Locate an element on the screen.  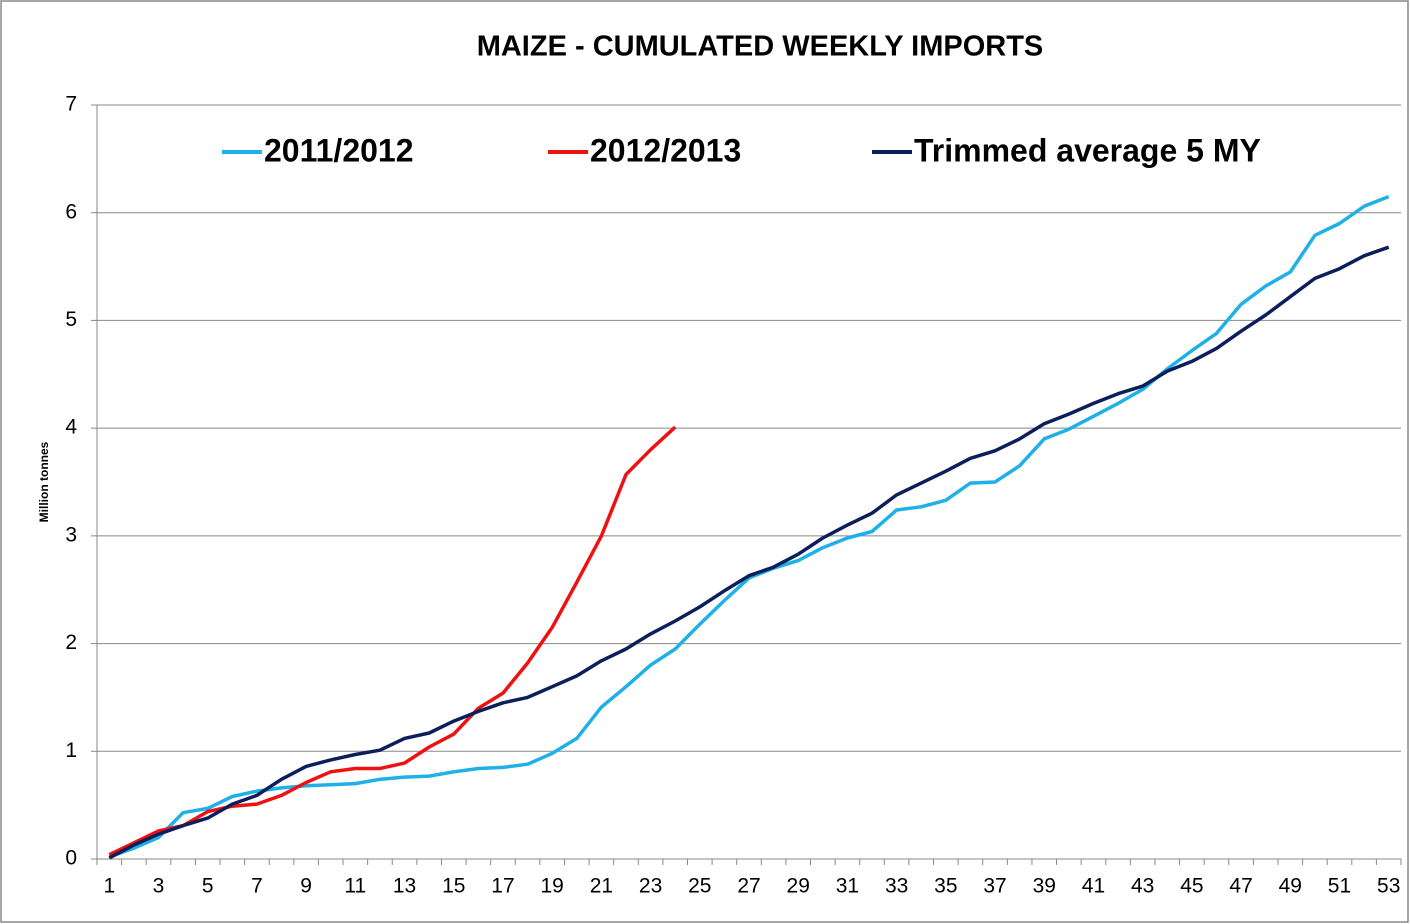
x-tick-label: 51 is located at coordinates (1339, 886).